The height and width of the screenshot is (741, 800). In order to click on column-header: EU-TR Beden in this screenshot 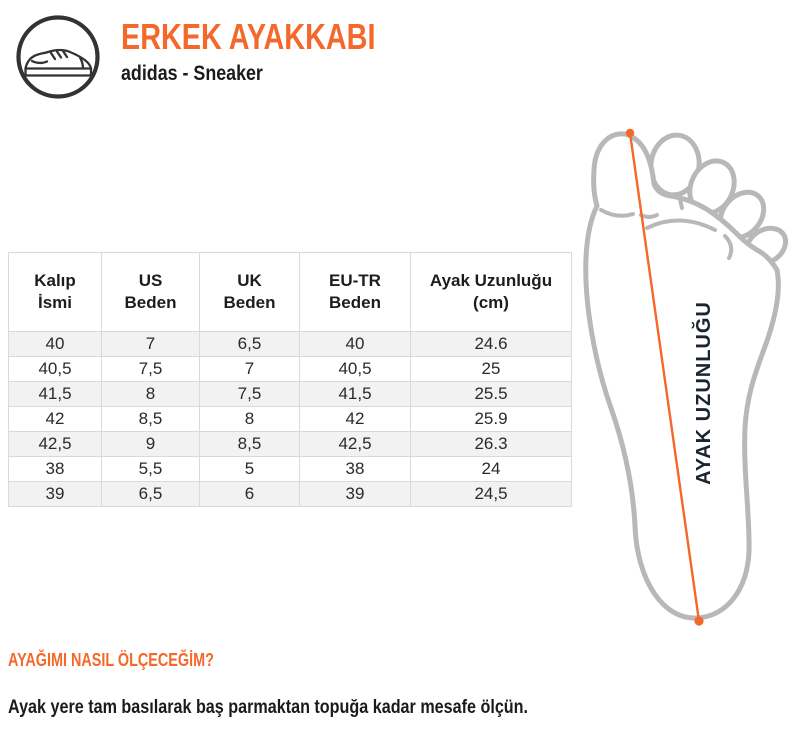, I will do `click(355, 292)`.